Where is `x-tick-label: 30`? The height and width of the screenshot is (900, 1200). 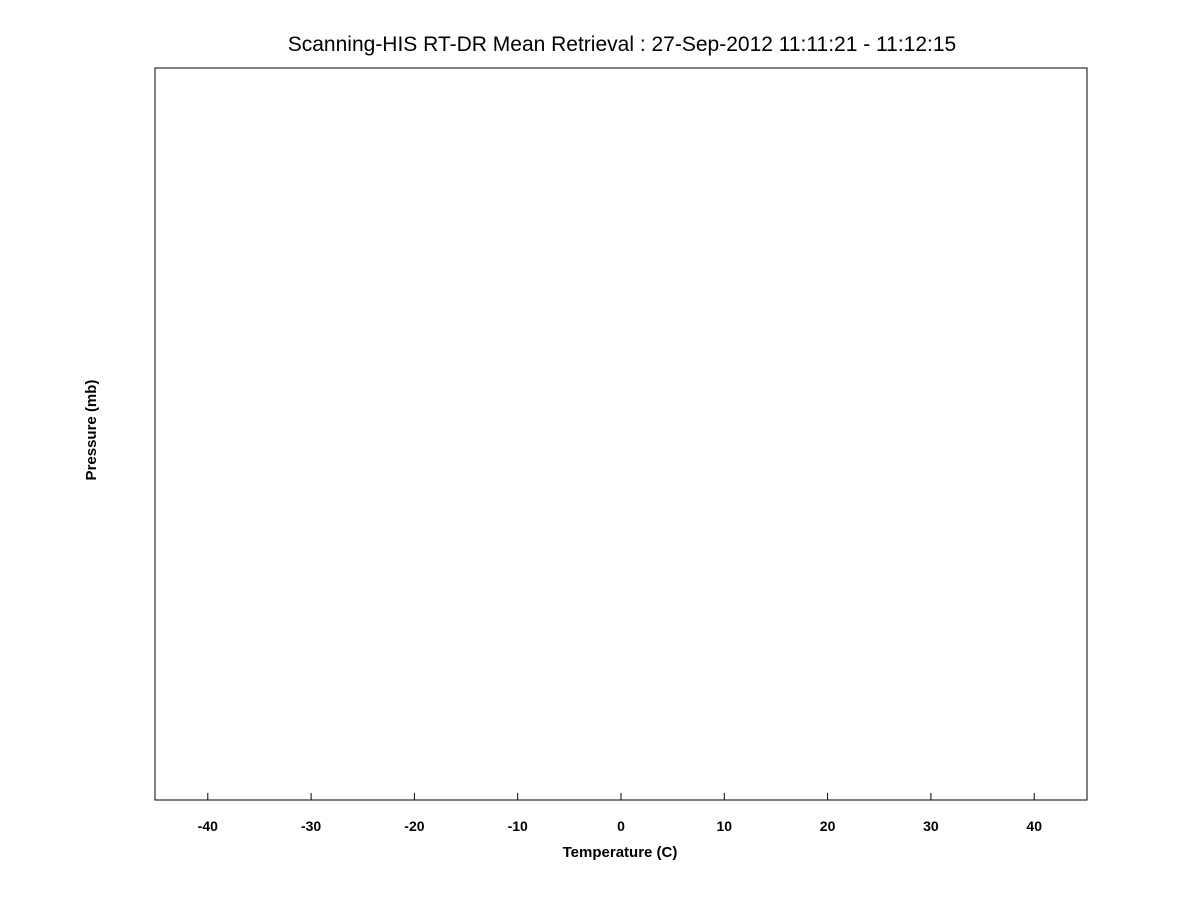 x-tick-label: 30 is located at coordinates (931, 826).